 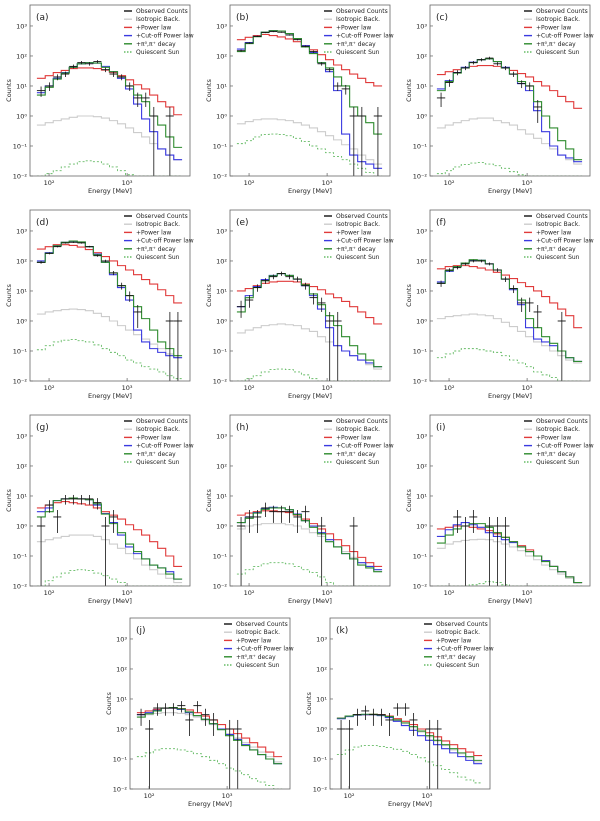 What do you see at coordinates (42, 223) in the screenshot?
I see `panel-label: (d)` at bounding box center [42, 223].